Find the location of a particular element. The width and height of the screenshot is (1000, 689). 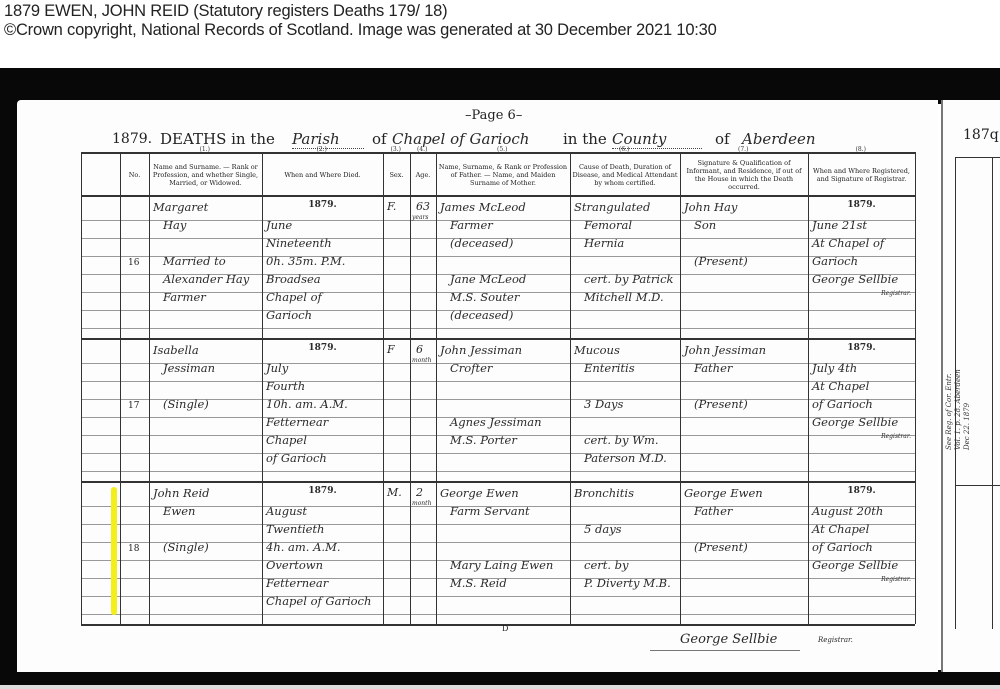

in-the-label: in the is located at coordinates (585, 139).